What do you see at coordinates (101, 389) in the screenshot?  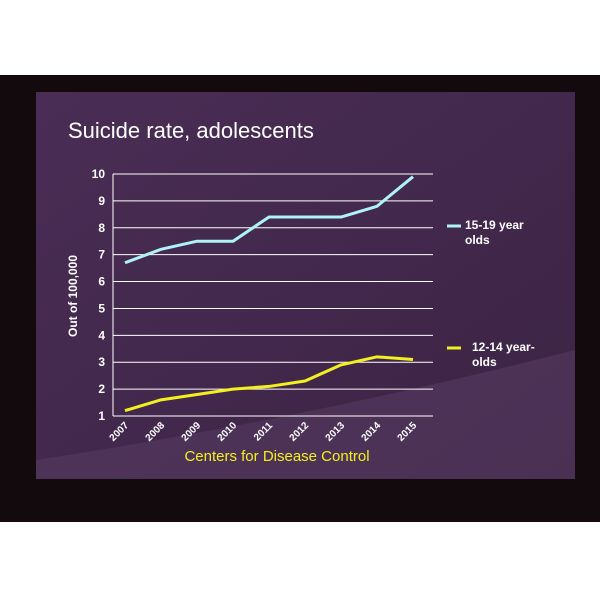 I see `y-tick-label: 2` at bounding box center [101, 389].